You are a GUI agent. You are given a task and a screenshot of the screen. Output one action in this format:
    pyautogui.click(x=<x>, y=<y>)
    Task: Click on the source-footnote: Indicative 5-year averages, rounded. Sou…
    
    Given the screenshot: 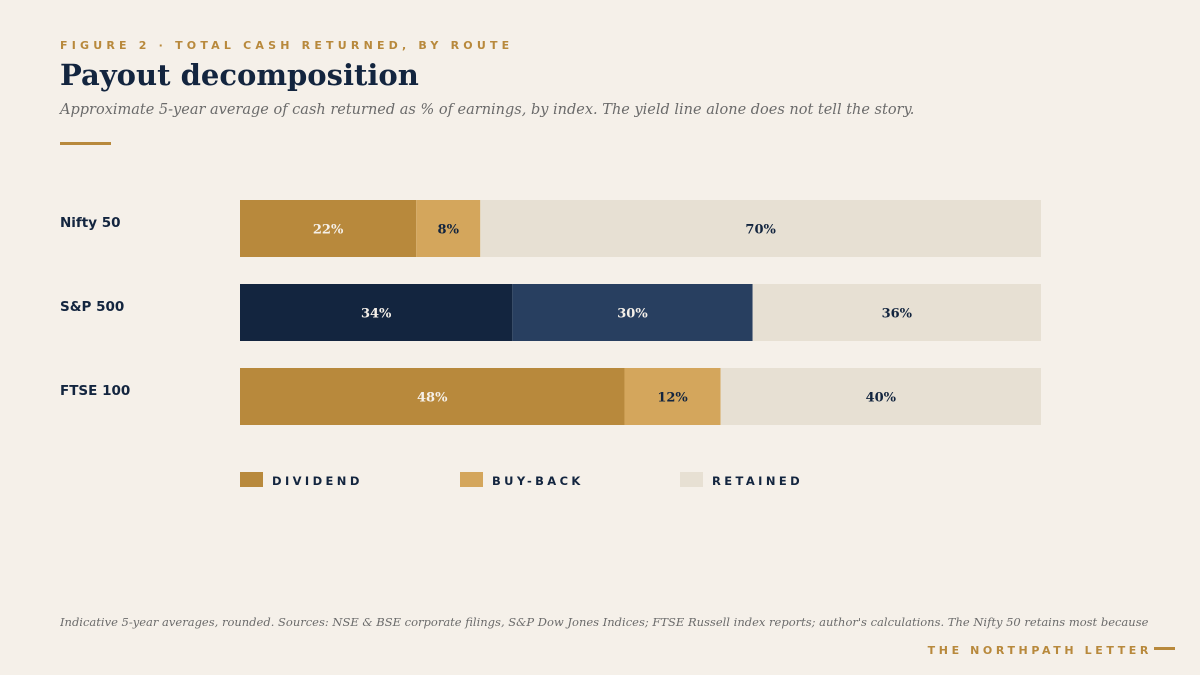 What is the action you would take?
    pyautogui.click(x=604, y=622)
    